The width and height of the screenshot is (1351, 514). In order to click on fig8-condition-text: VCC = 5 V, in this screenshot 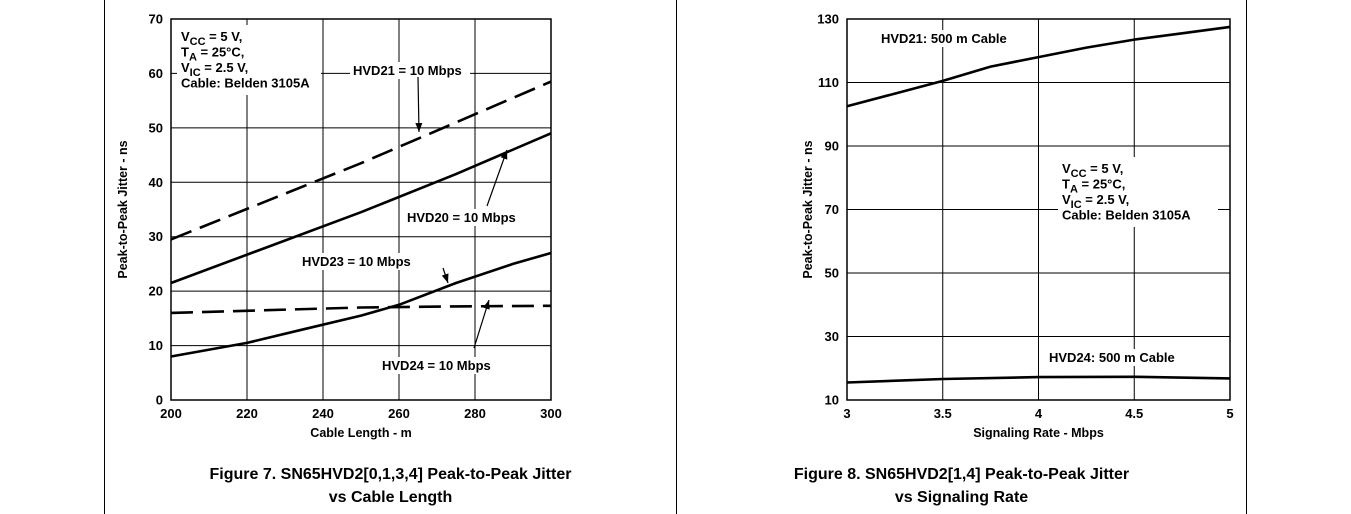, I will do `click(1092, 170)`.